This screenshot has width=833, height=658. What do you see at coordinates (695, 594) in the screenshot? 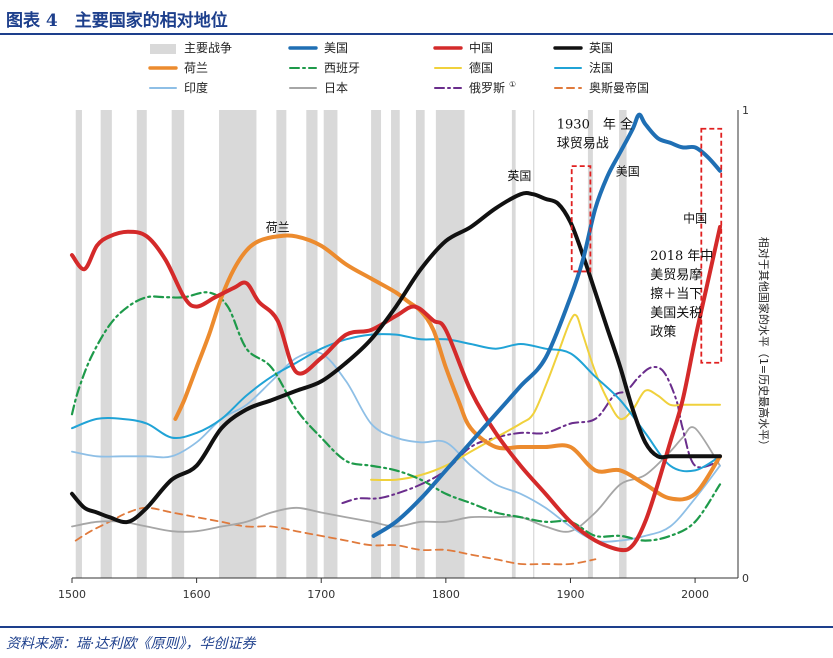
I see `x-tick-label-5: 2000` at bounding box center [695, 594].